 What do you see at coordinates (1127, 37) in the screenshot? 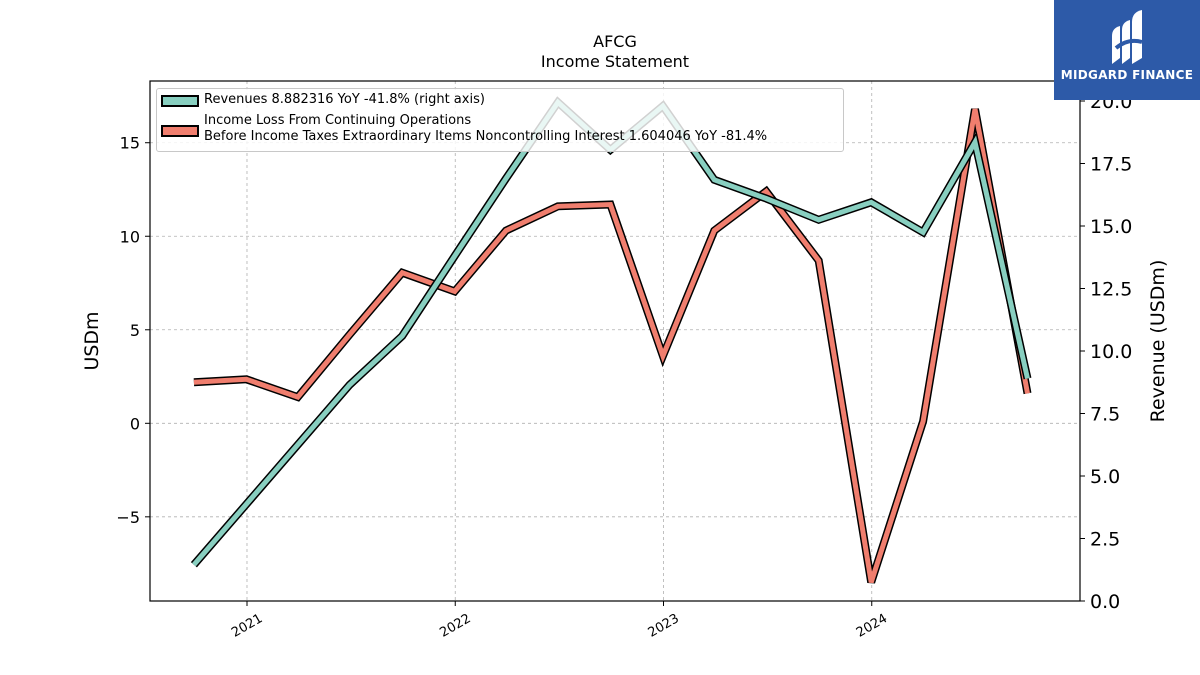
I see `midgard-finance-logo-icon` at bounding box center [1127, 37].